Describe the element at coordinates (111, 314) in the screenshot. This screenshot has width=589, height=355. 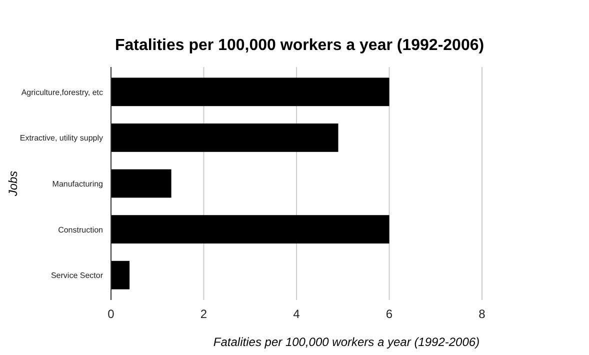
I see `x-tick-label: 0` at that location.